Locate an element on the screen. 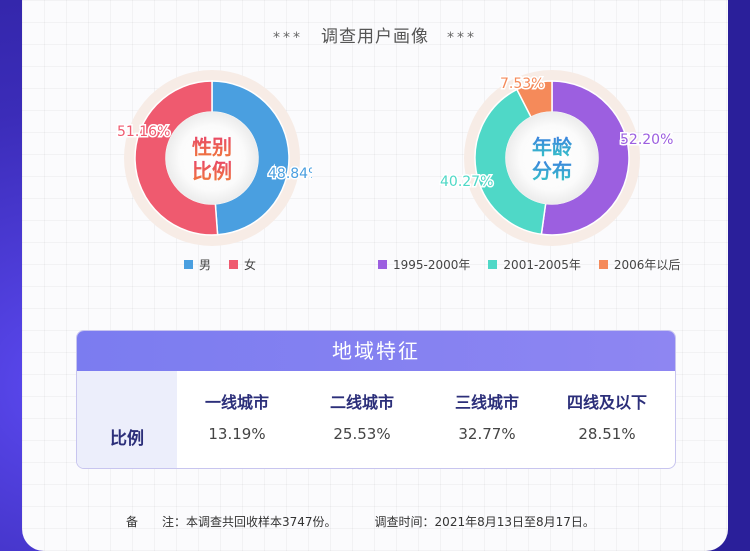 The image size is (750, 551). legend-label: 女 is located at coordinates (250, 265).